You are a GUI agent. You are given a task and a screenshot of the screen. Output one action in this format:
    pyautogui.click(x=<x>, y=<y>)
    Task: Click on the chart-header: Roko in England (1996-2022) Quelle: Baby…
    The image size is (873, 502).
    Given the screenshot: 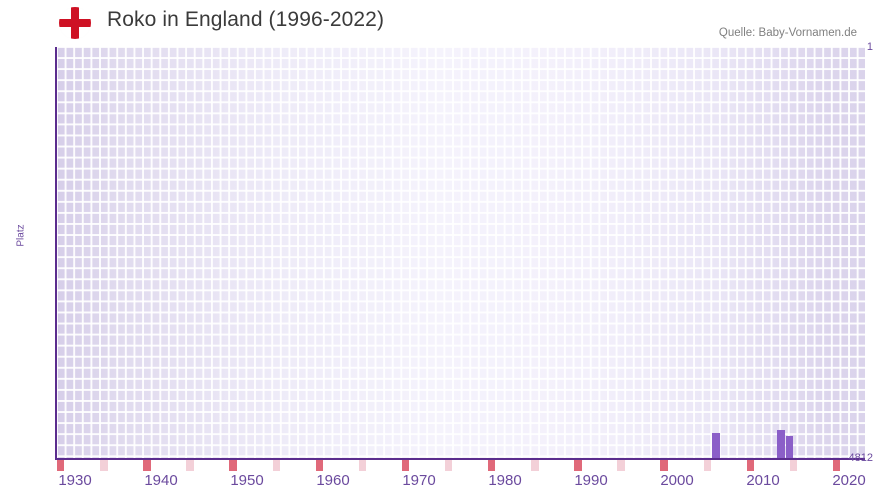 What is the action you would take?
    pyautogui.click(x=436, y=23)
    